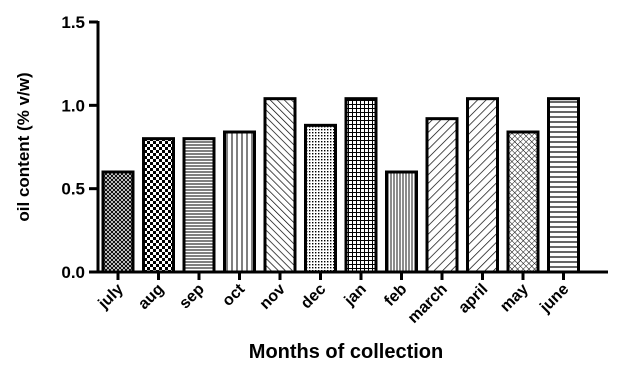 The width and height of the screenshot is (620, 368). What do you see at coordinates (320, 198) in the screenshot?
I see `bar-dec` at bounding box center [320, 198].